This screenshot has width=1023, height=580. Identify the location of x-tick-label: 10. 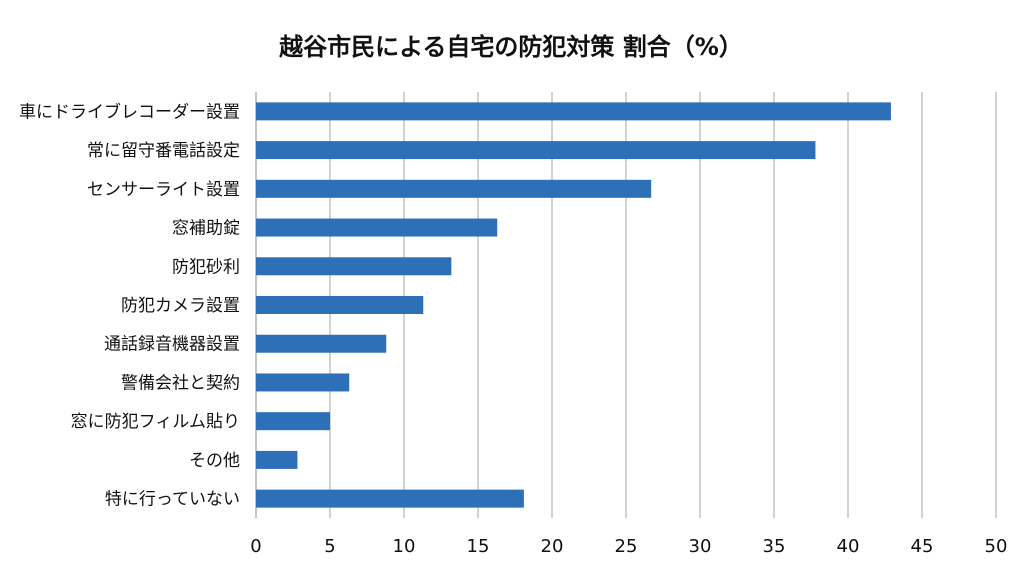
(404, 546).